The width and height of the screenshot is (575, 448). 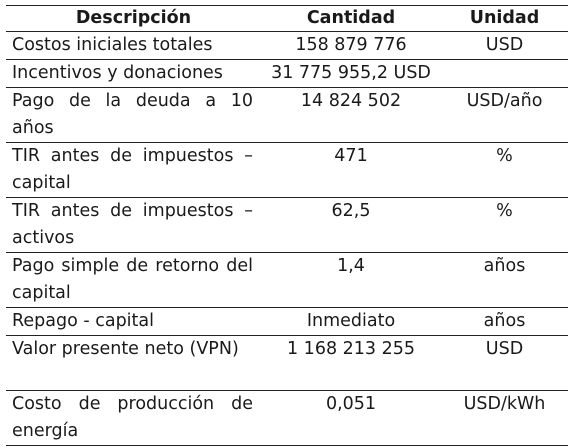 What do you see at coordinates (351, 45) in the screenshot?
I see `row-quantity: 158 879 776` at bounding box center [351, 45].